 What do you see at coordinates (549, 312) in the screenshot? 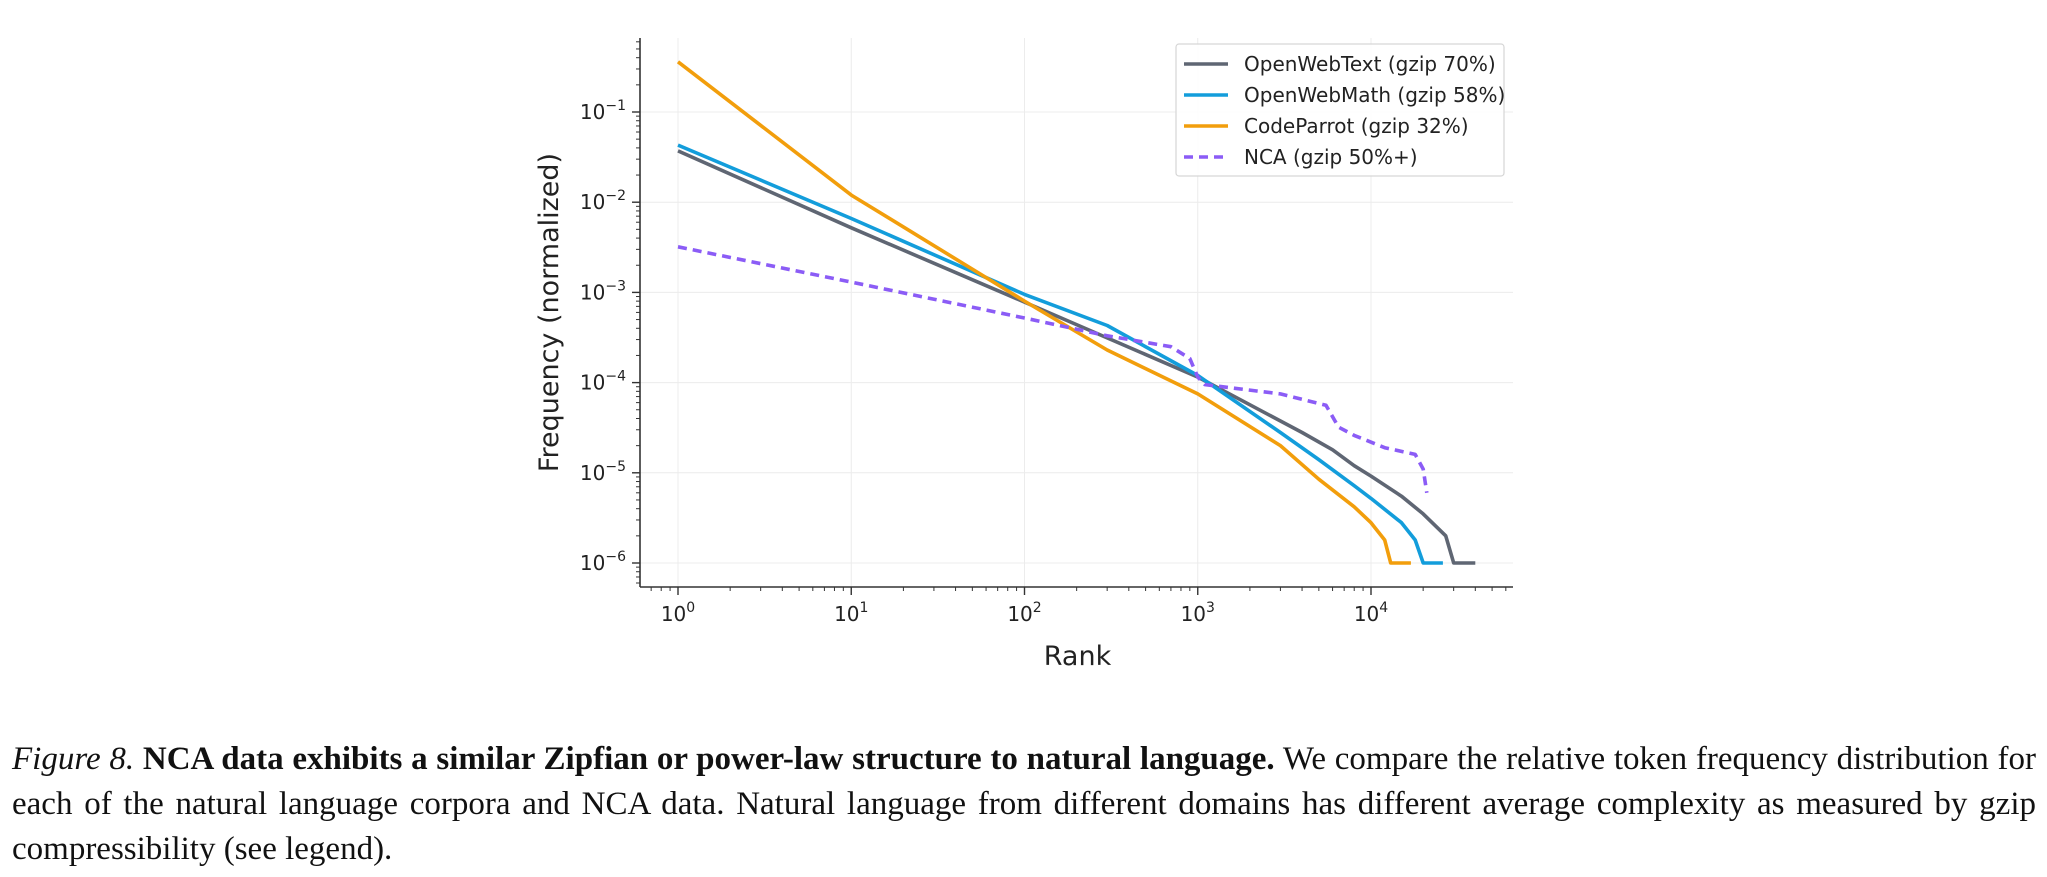
I see `y-axis-label: Frequency (normalized)` at bounding box center [549, 312].